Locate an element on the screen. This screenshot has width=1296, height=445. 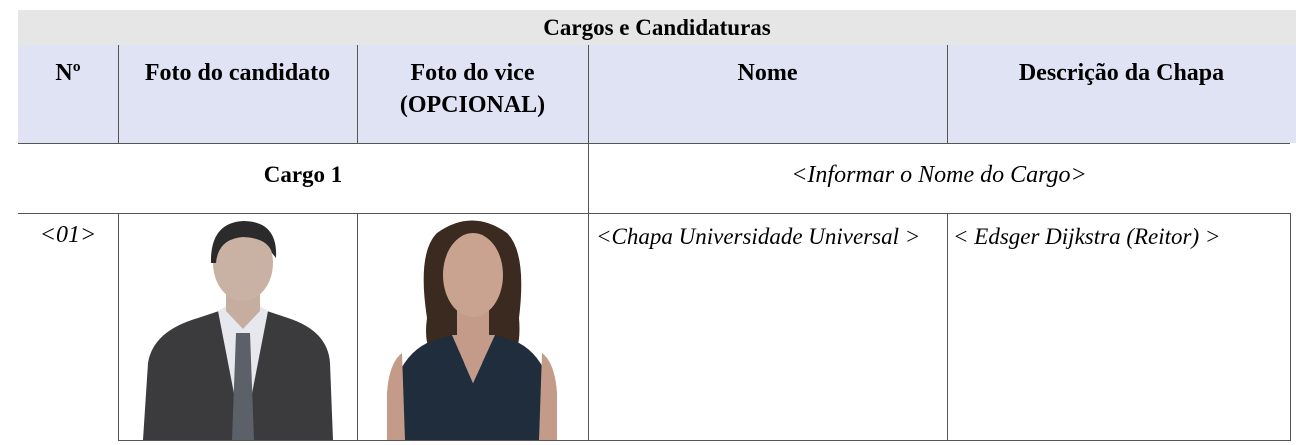
header-cell: Foto do vice (OPCIONAL) is located at coordinates (472, 94).